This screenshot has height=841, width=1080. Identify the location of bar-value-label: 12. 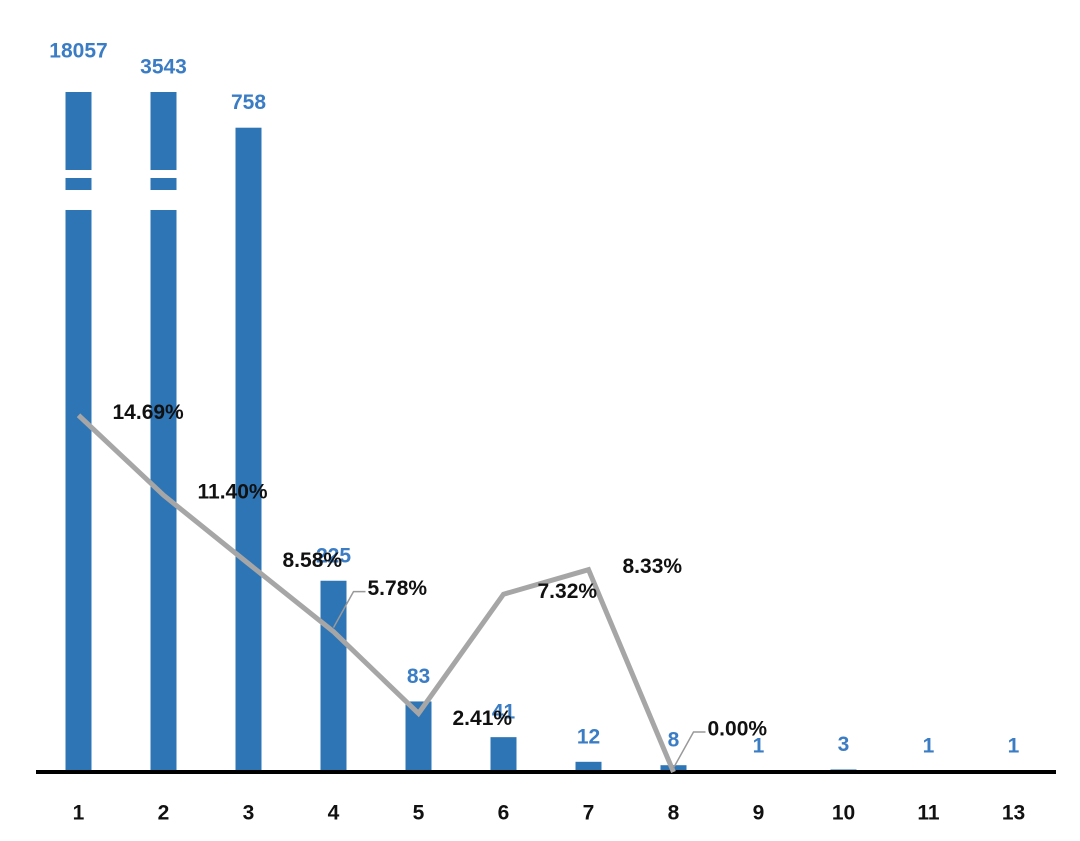
(588, 736).